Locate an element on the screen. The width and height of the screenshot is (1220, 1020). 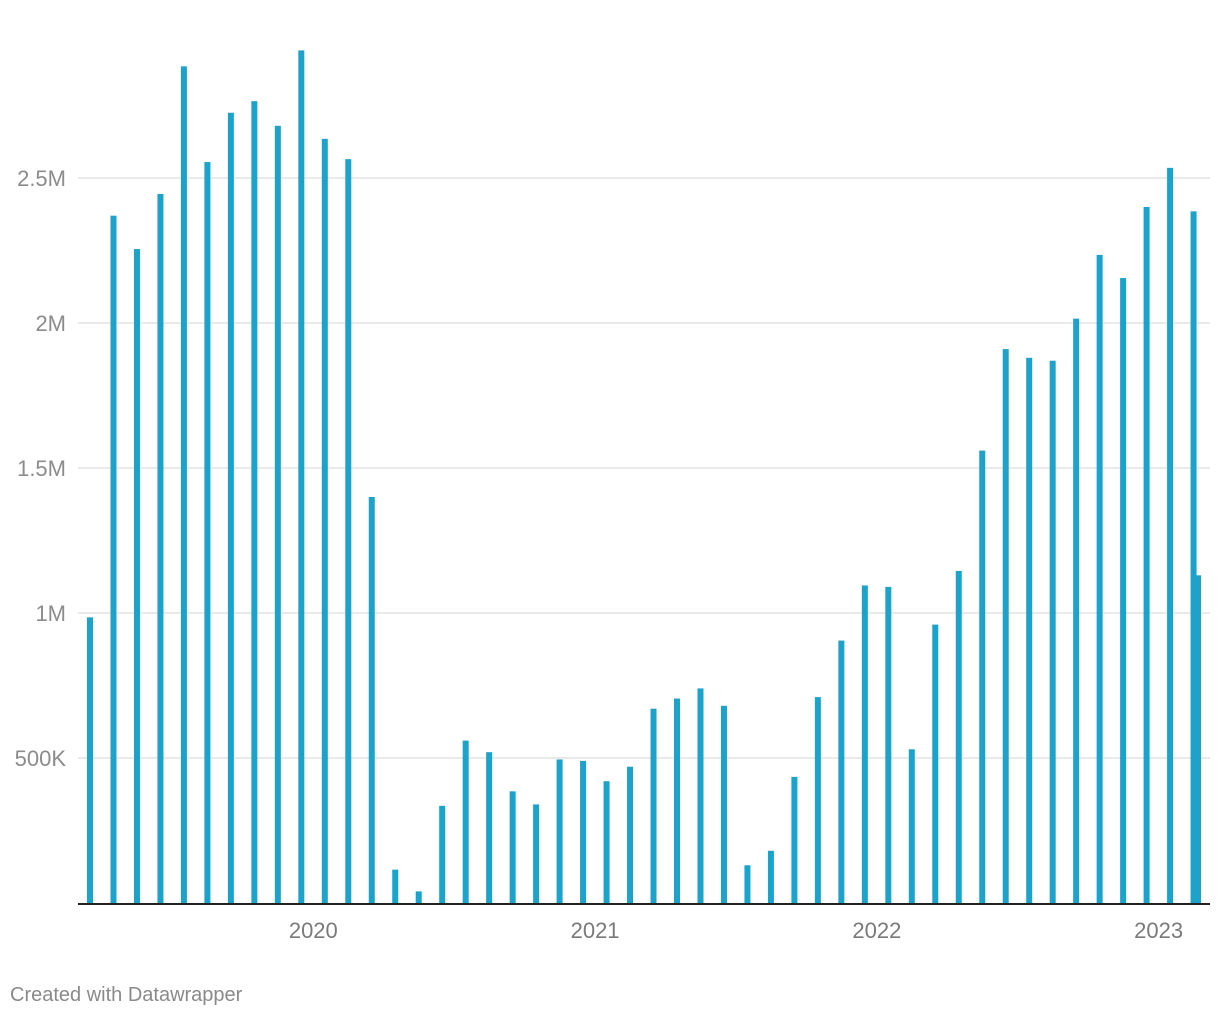
y-axis-tick-labels: 500K 1M 1.5M 2M 2.5M is located at coordinates (41, 468).